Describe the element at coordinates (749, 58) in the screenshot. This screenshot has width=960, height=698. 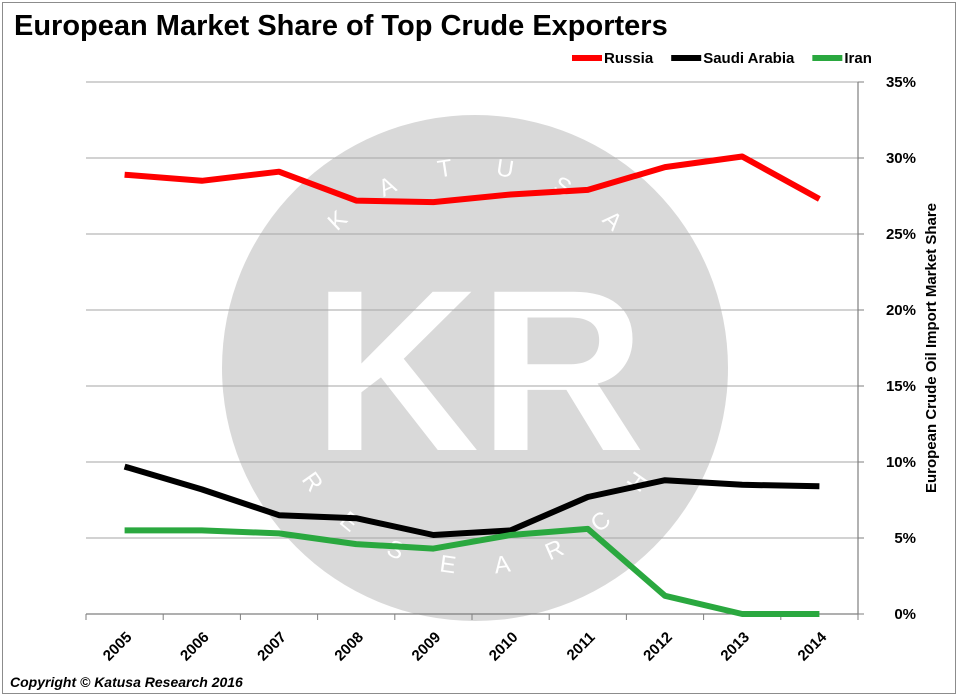
I see `legend-label: Saudi Arabia` at that location.